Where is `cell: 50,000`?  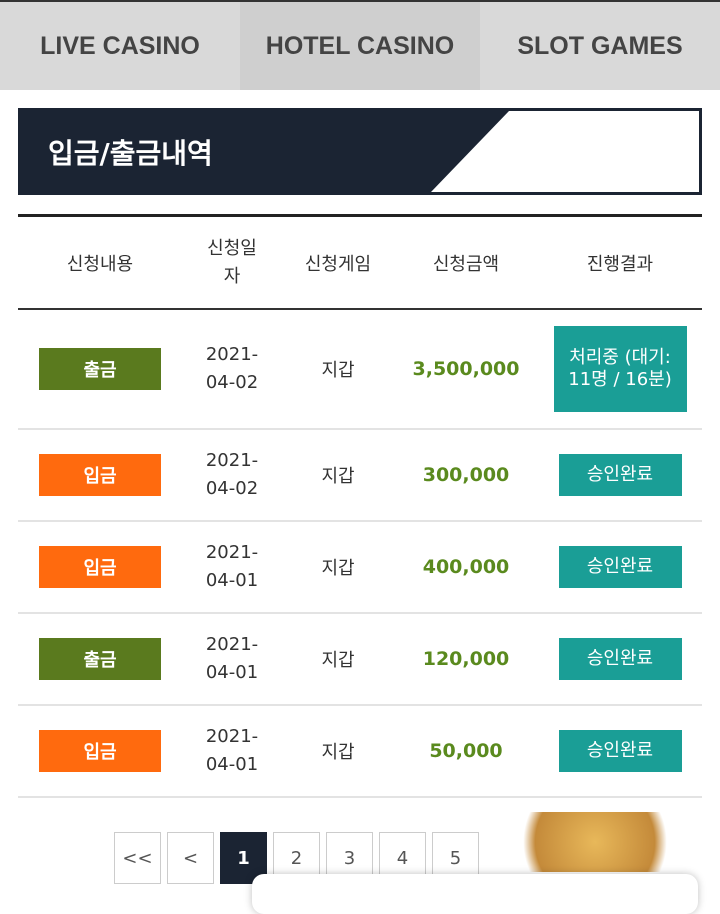
cell: 50,000 is located at coordinates (466, 751).